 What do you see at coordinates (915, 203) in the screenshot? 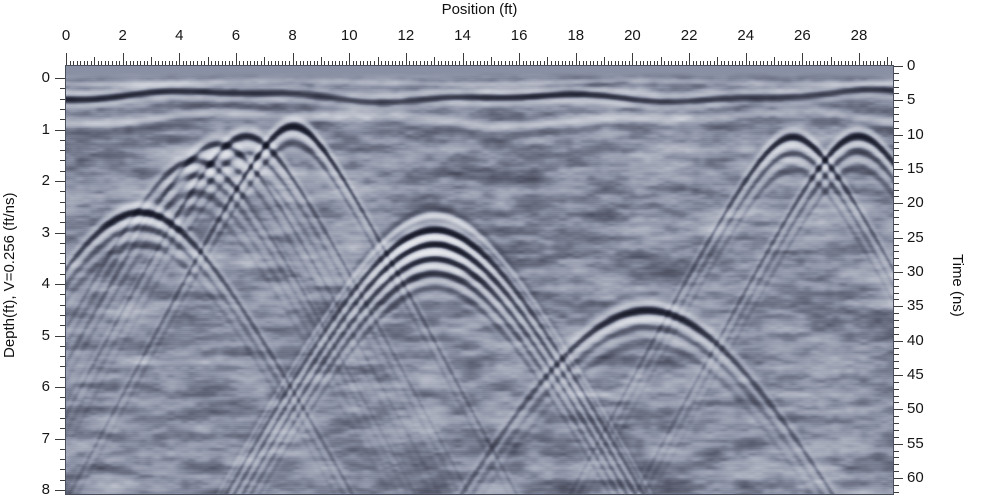
I see `time-tick-label: 20` at bounding box center [915, 203].